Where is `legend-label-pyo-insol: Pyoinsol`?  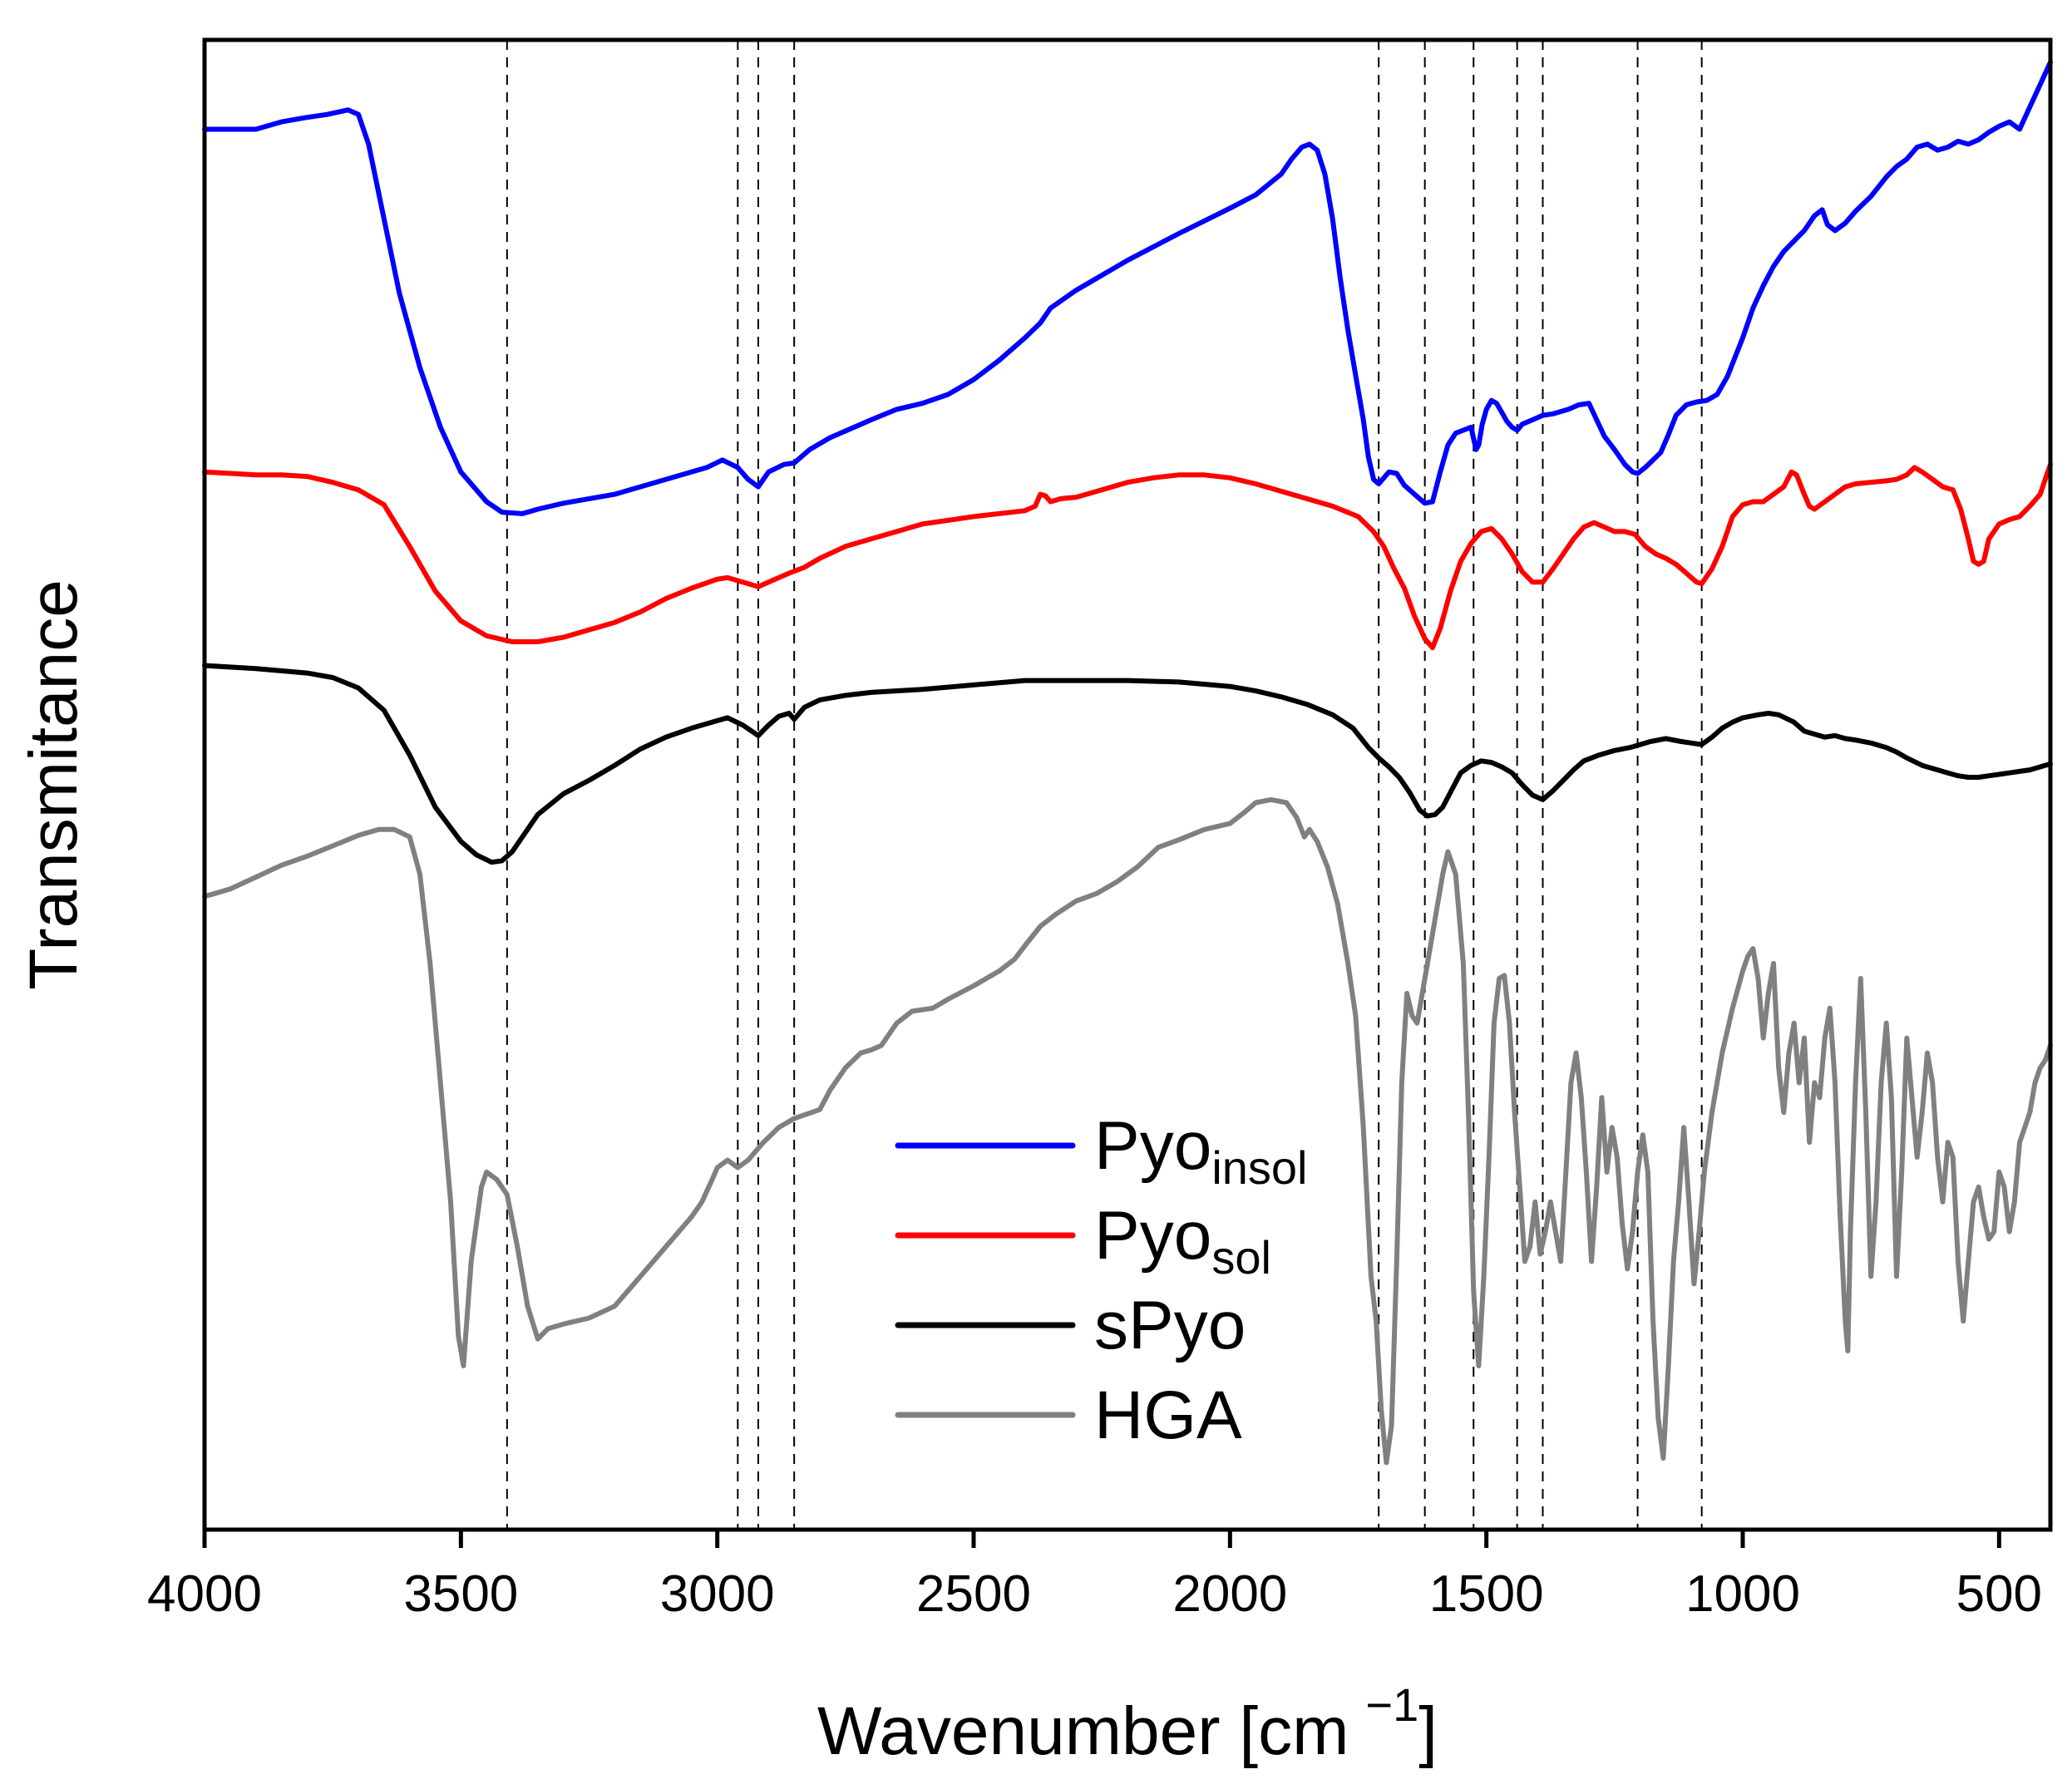 legend-label-pyo-insol: Pyoinsol is located at coordinates (1200, 1151).